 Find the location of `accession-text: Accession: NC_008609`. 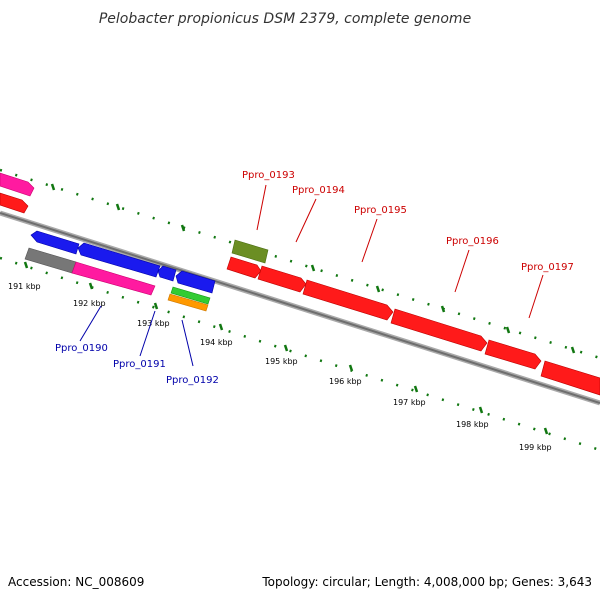

accession-text: Accession: NC_008609 is located at coordinates (76, 582).